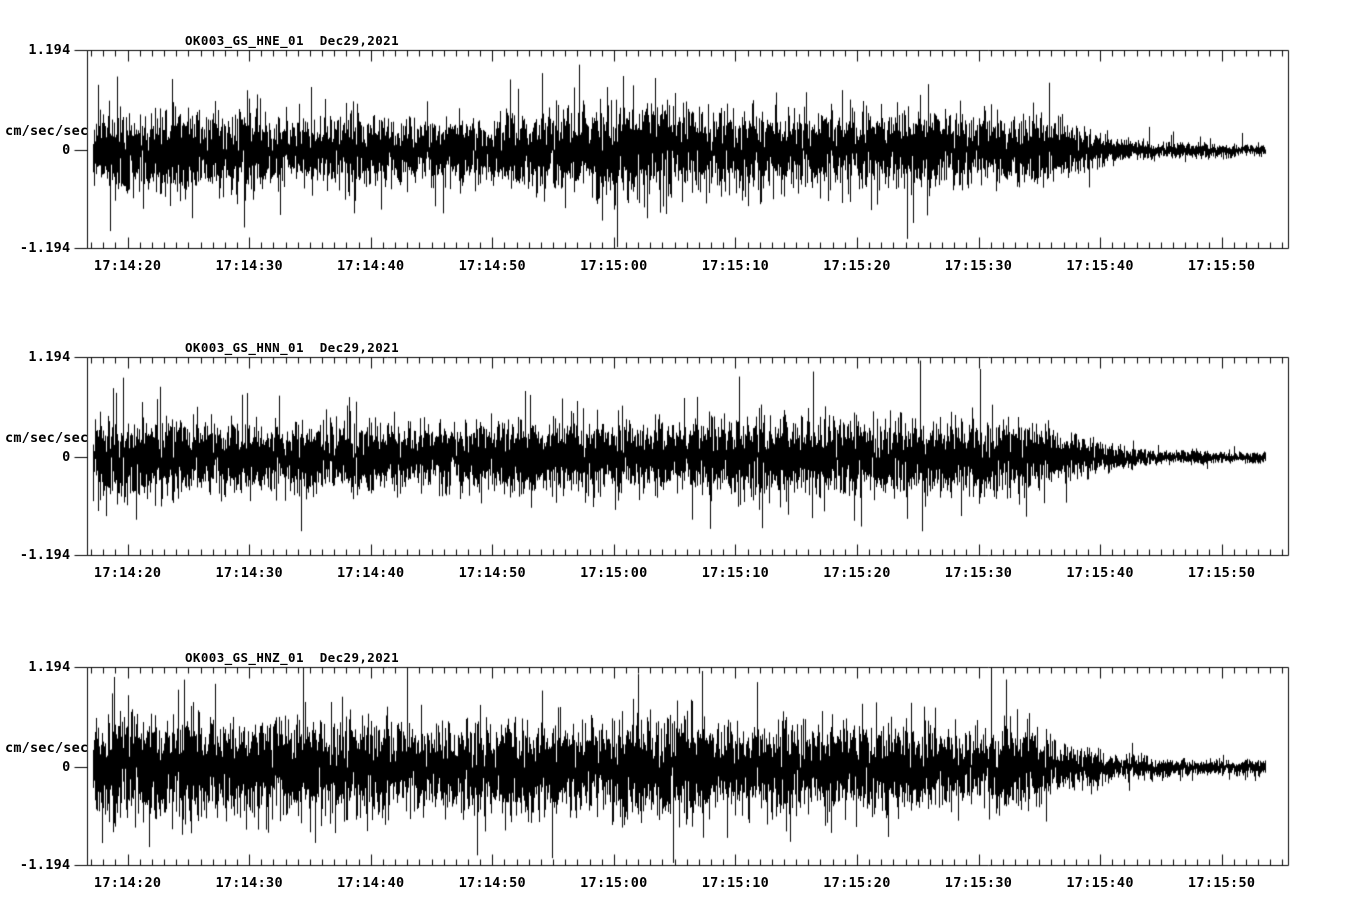 Image resolution: width=1358 pixels, height=924 pixels. I want to click on y-axis-max-label-hne: 1.194, so click(49, 49).